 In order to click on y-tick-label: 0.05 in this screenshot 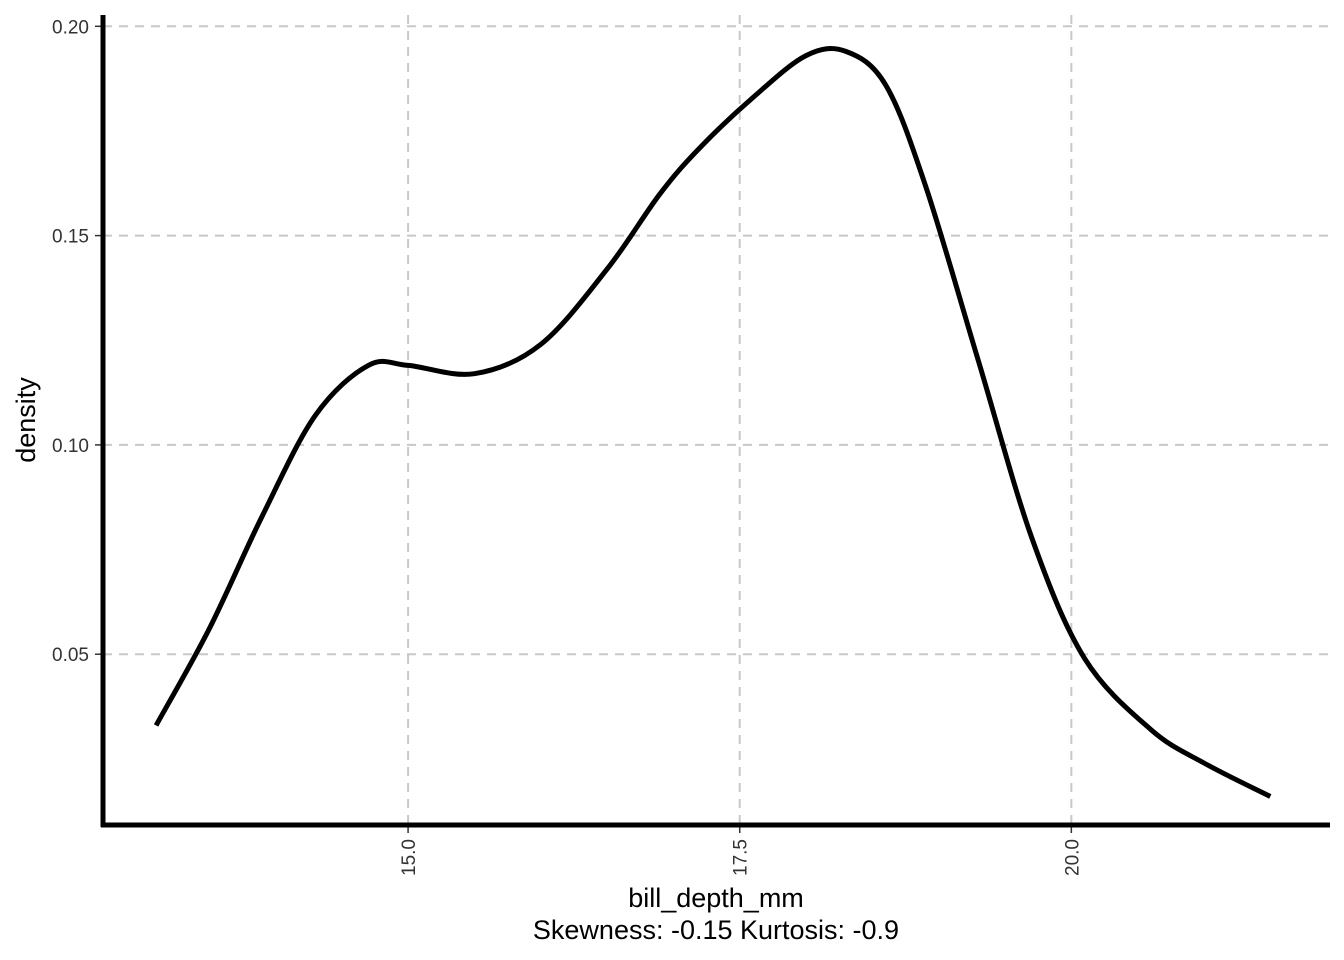, I will do `click(70, 655)`.